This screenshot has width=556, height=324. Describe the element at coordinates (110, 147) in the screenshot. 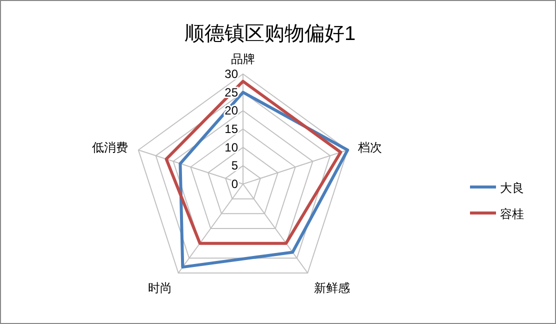

I see `spoke-label: 低消费` at that location.